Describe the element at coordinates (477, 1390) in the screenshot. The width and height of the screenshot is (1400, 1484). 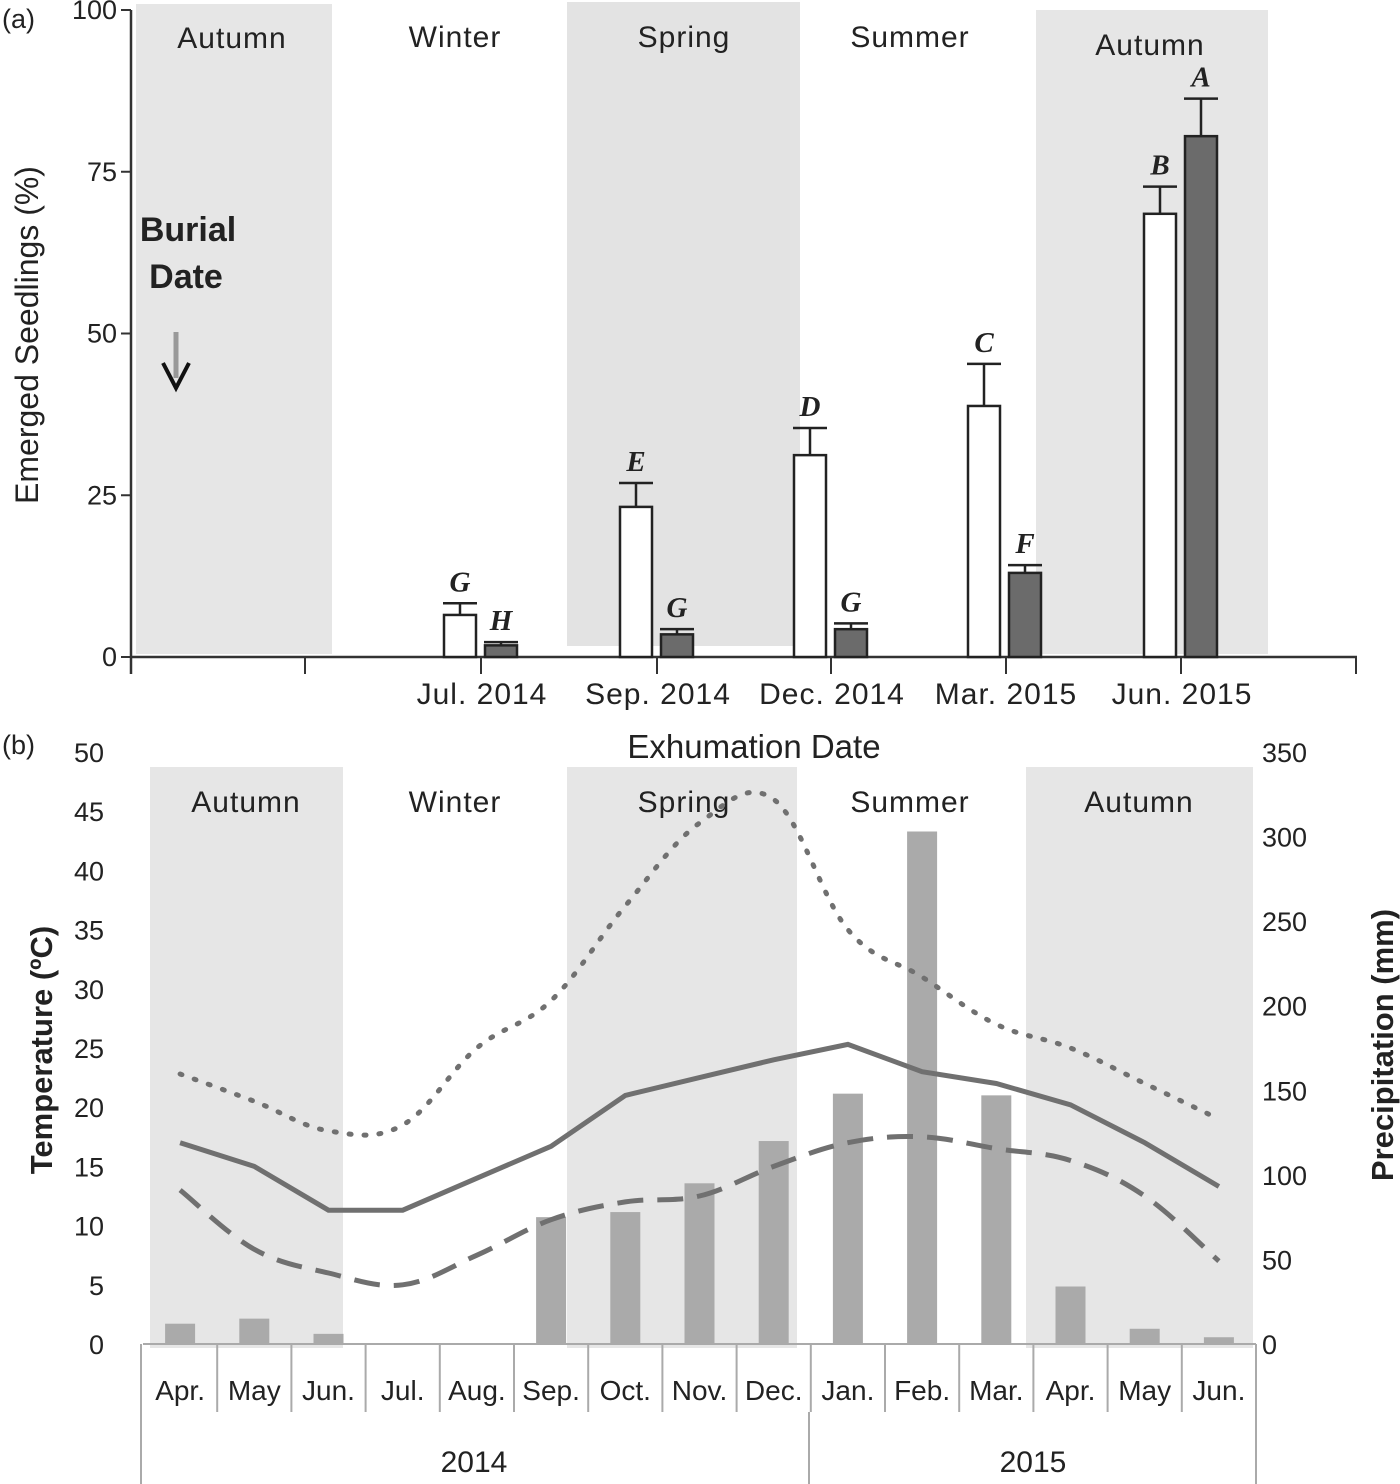
I see `month-label: Aug.` at that location.